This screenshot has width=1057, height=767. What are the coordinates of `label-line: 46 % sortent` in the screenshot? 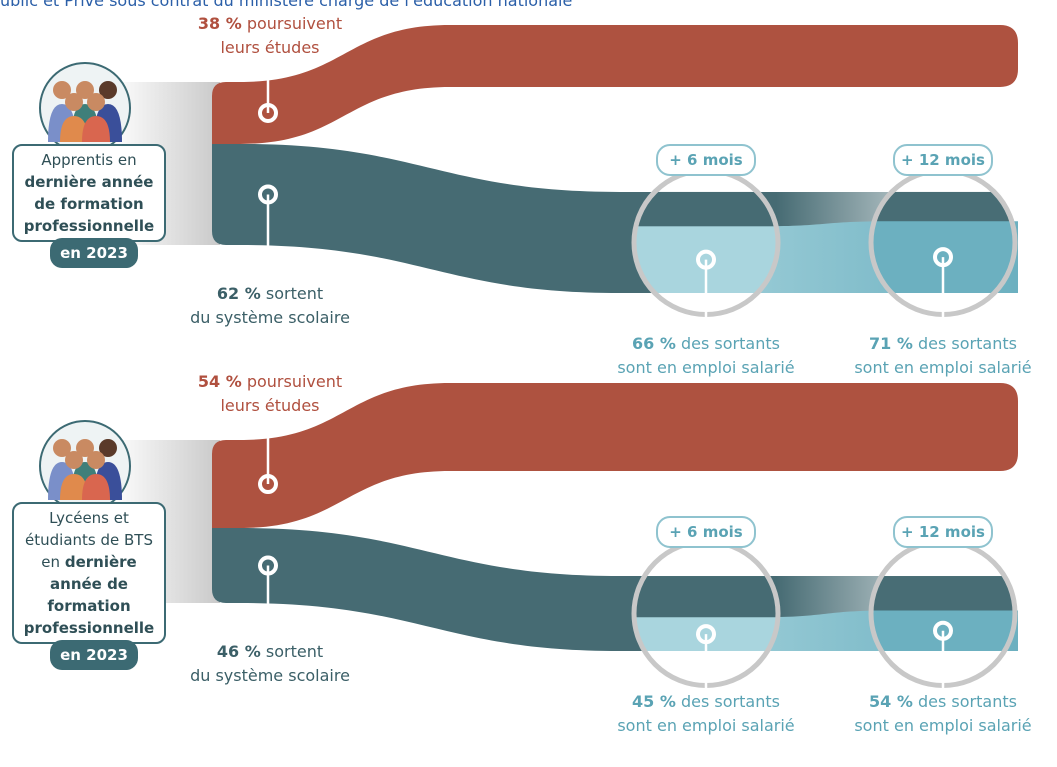 It's located at (270, 652).